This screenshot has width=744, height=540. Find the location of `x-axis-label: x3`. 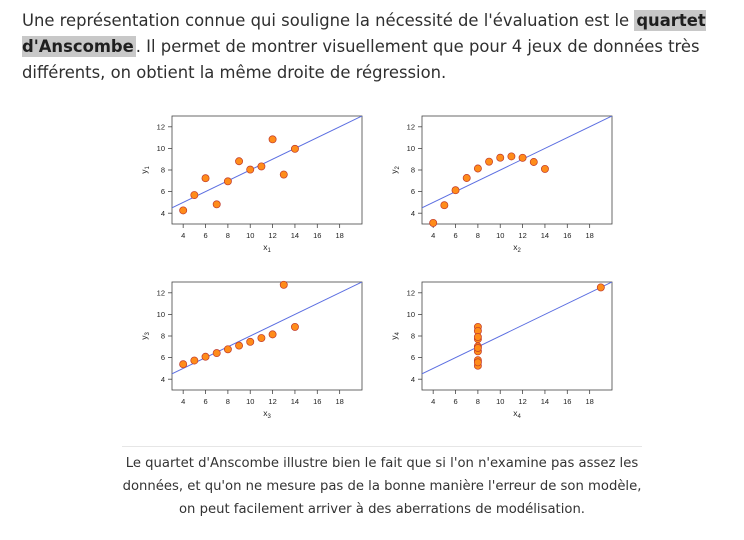

x-axis-label: x3 is located at coordinates (267, 414).